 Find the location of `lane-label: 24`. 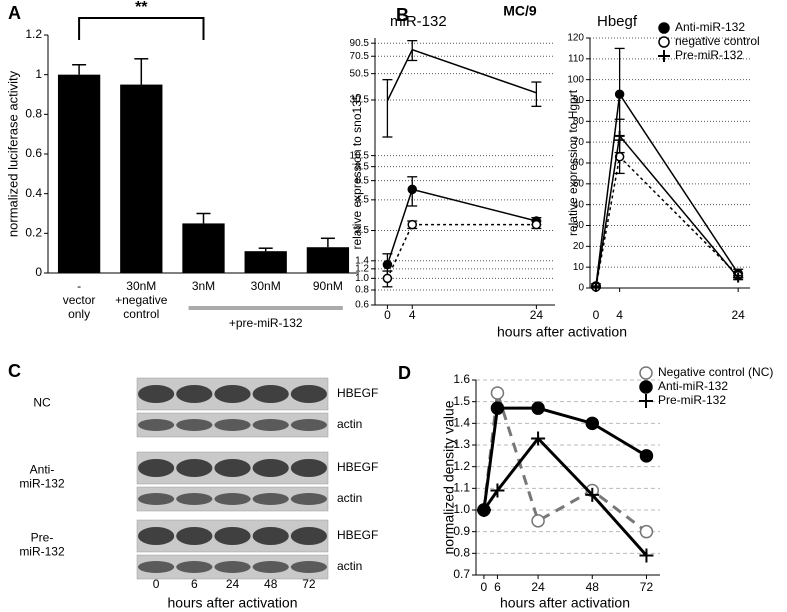

lane-label: 24 is located at coordinates (233, 584).